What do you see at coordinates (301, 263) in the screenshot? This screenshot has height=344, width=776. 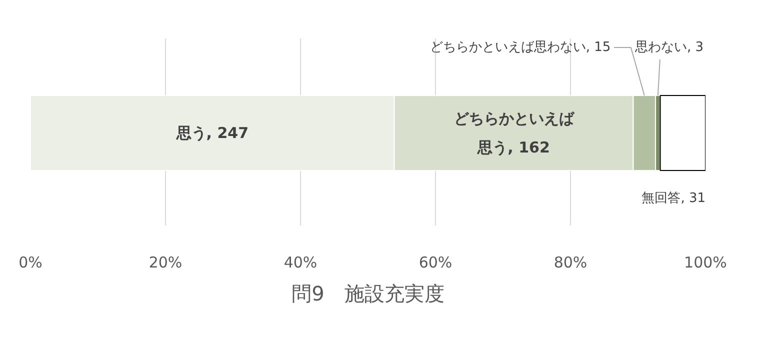 I see `x-tick-label: 40%` at bounding box center [301, 263].